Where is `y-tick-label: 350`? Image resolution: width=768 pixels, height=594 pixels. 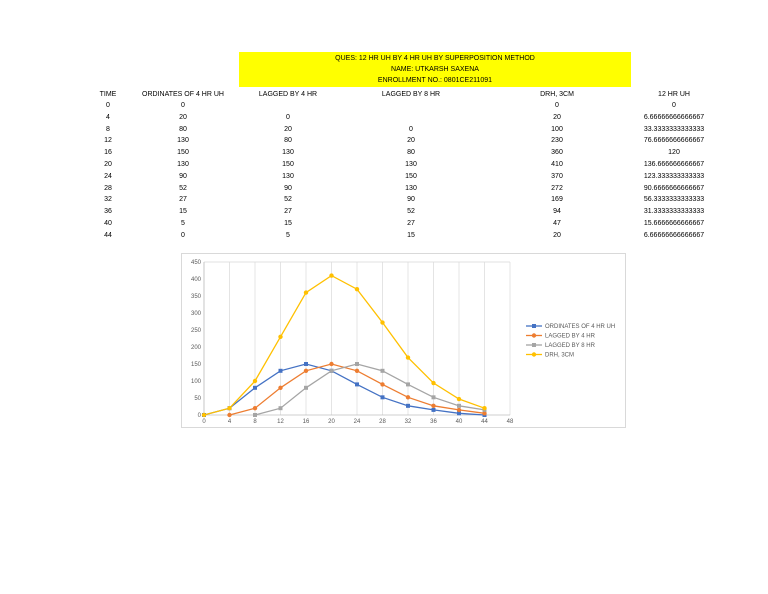
y-tick-label: 350 is located at coordinates (196, 297).